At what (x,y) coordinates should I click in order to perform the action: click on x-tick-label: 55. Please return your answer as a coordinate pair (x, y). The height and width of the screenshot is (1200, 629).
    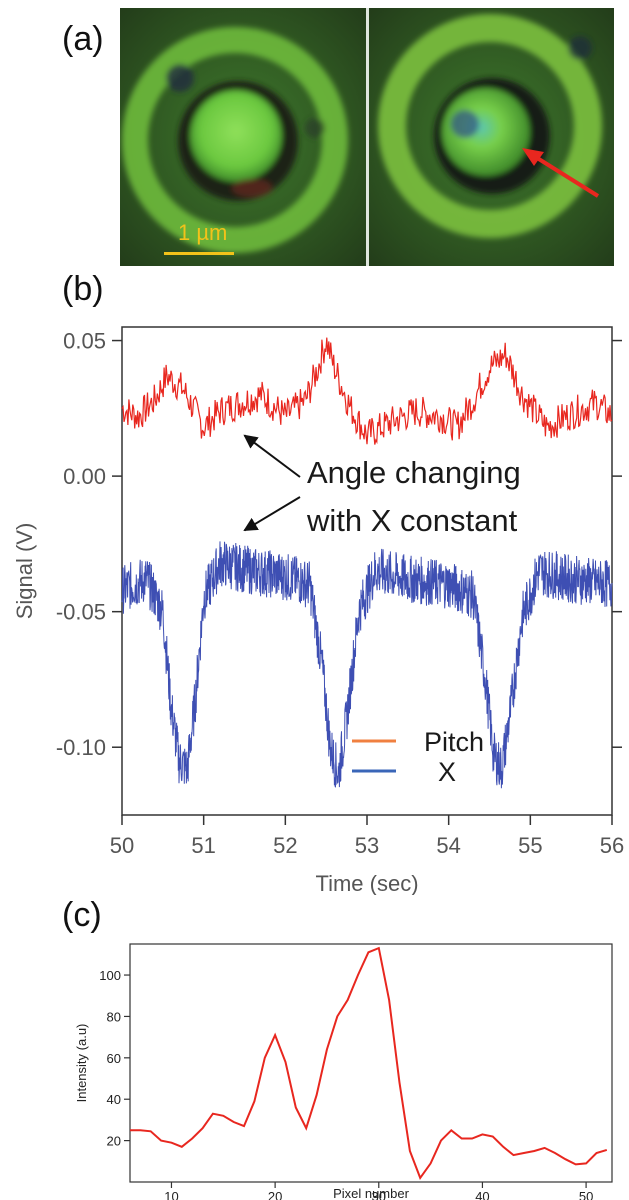
    Looking at the image, I should click on (530, 845).